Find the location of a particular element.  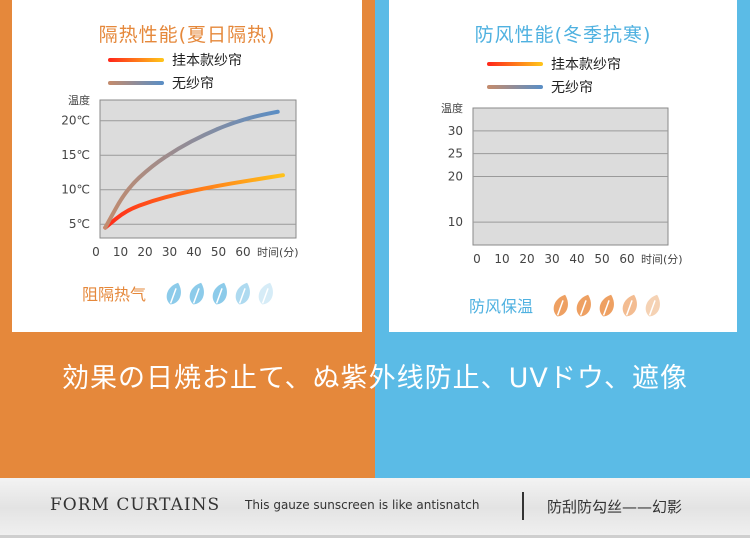

series-line-curtain is located at coordinates (194, 201).